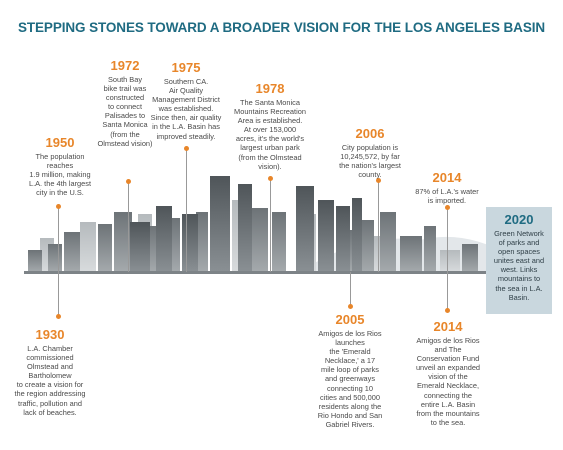 This screenshot has width=563, height=450. Describe the element at coordinates (60, 184) in the screenshot. I see `event-line: L.A. the 4th largest` at that location.